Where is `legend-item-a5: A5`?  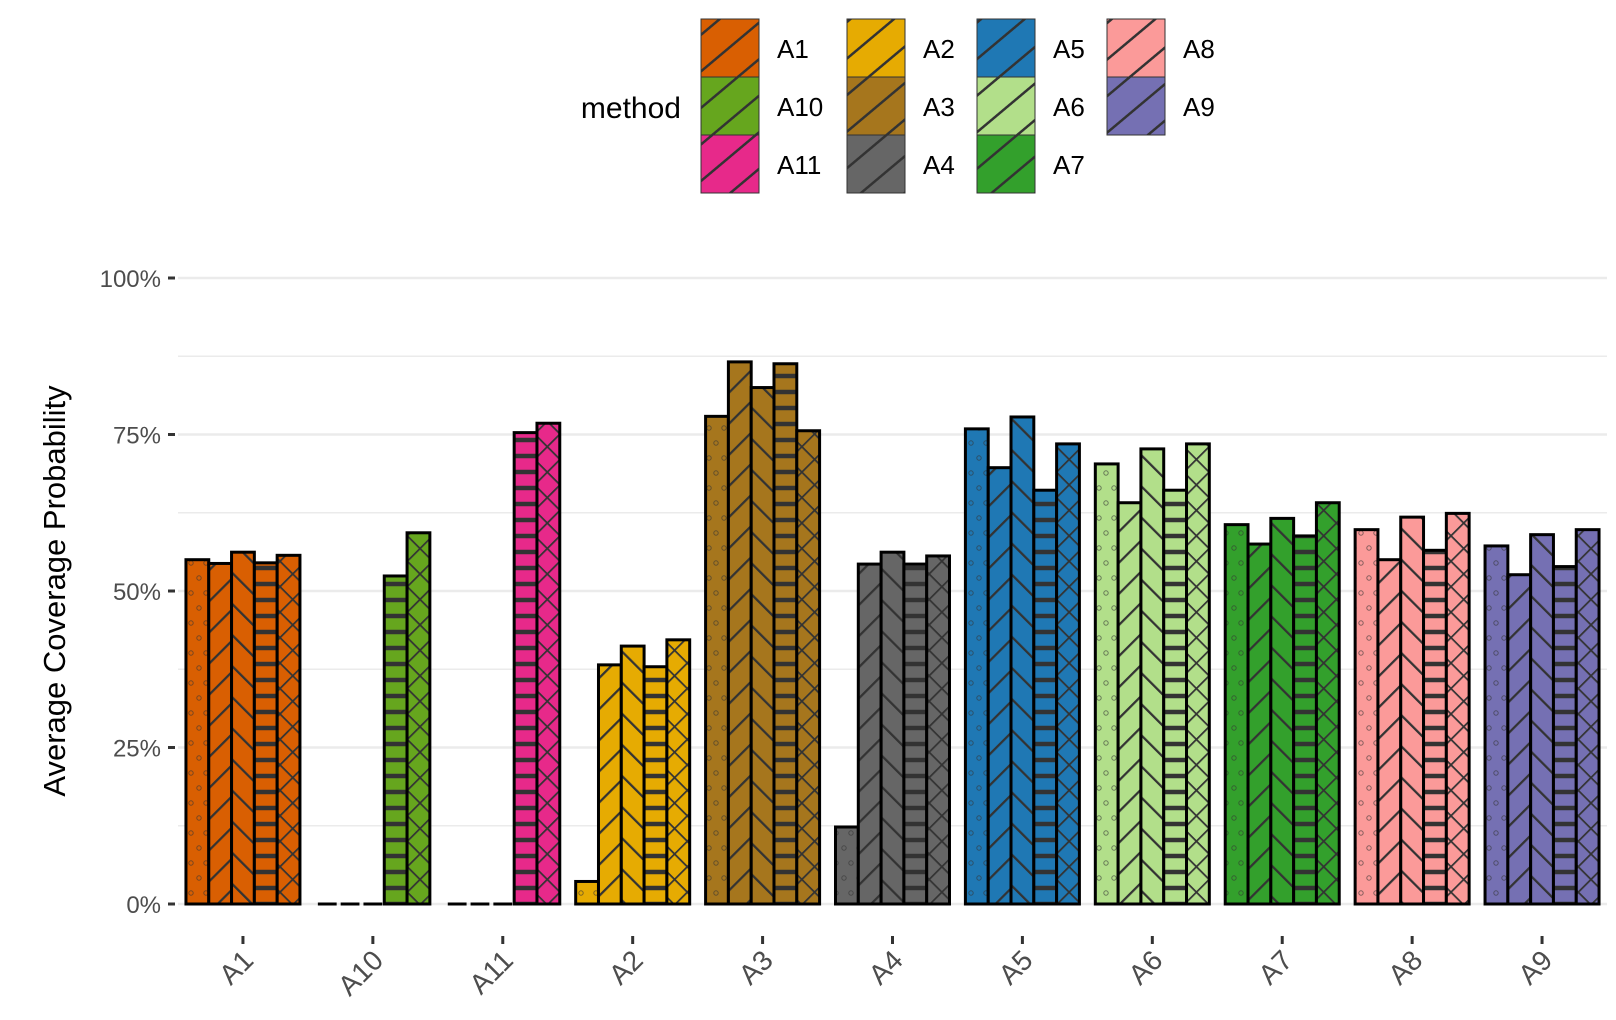 legend-item-a5: A5 is located at coordinates (1030, 48).